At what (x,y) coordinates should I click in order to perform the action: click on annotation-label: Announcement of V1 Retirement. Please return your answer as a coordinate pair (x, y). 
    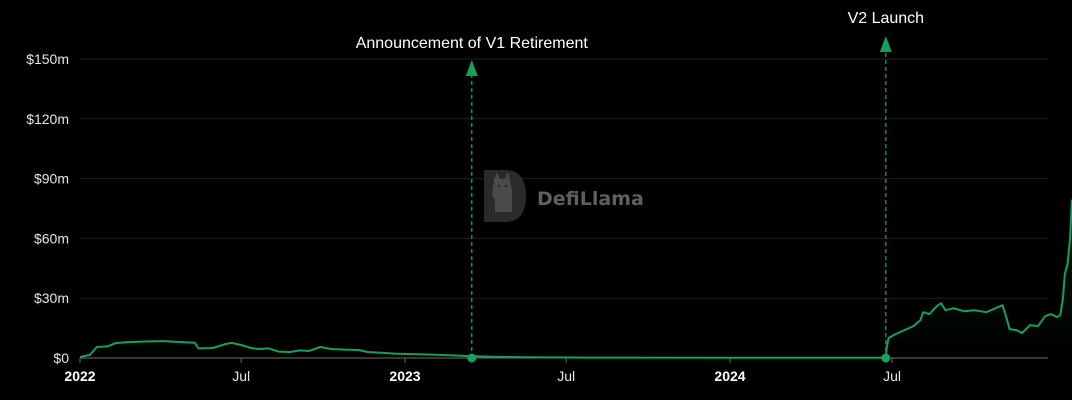
    Looking at the image, I should click on (472, 43).